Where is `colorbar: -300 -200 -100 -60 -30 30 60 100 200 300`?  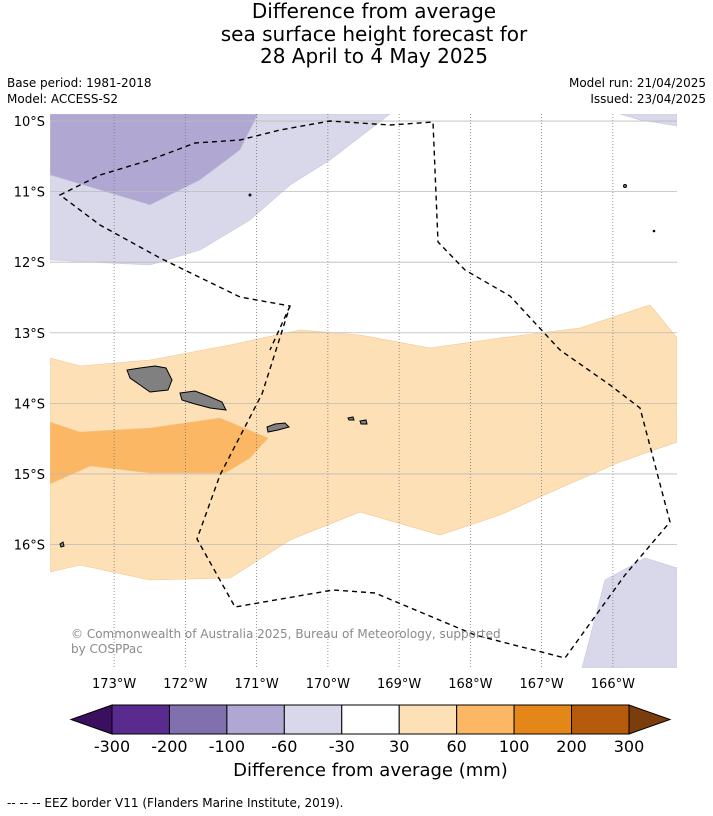
colorbar: -300 -200 -100 -60 -30 30 60 100 200 300 is located at coordinates (370, 730).